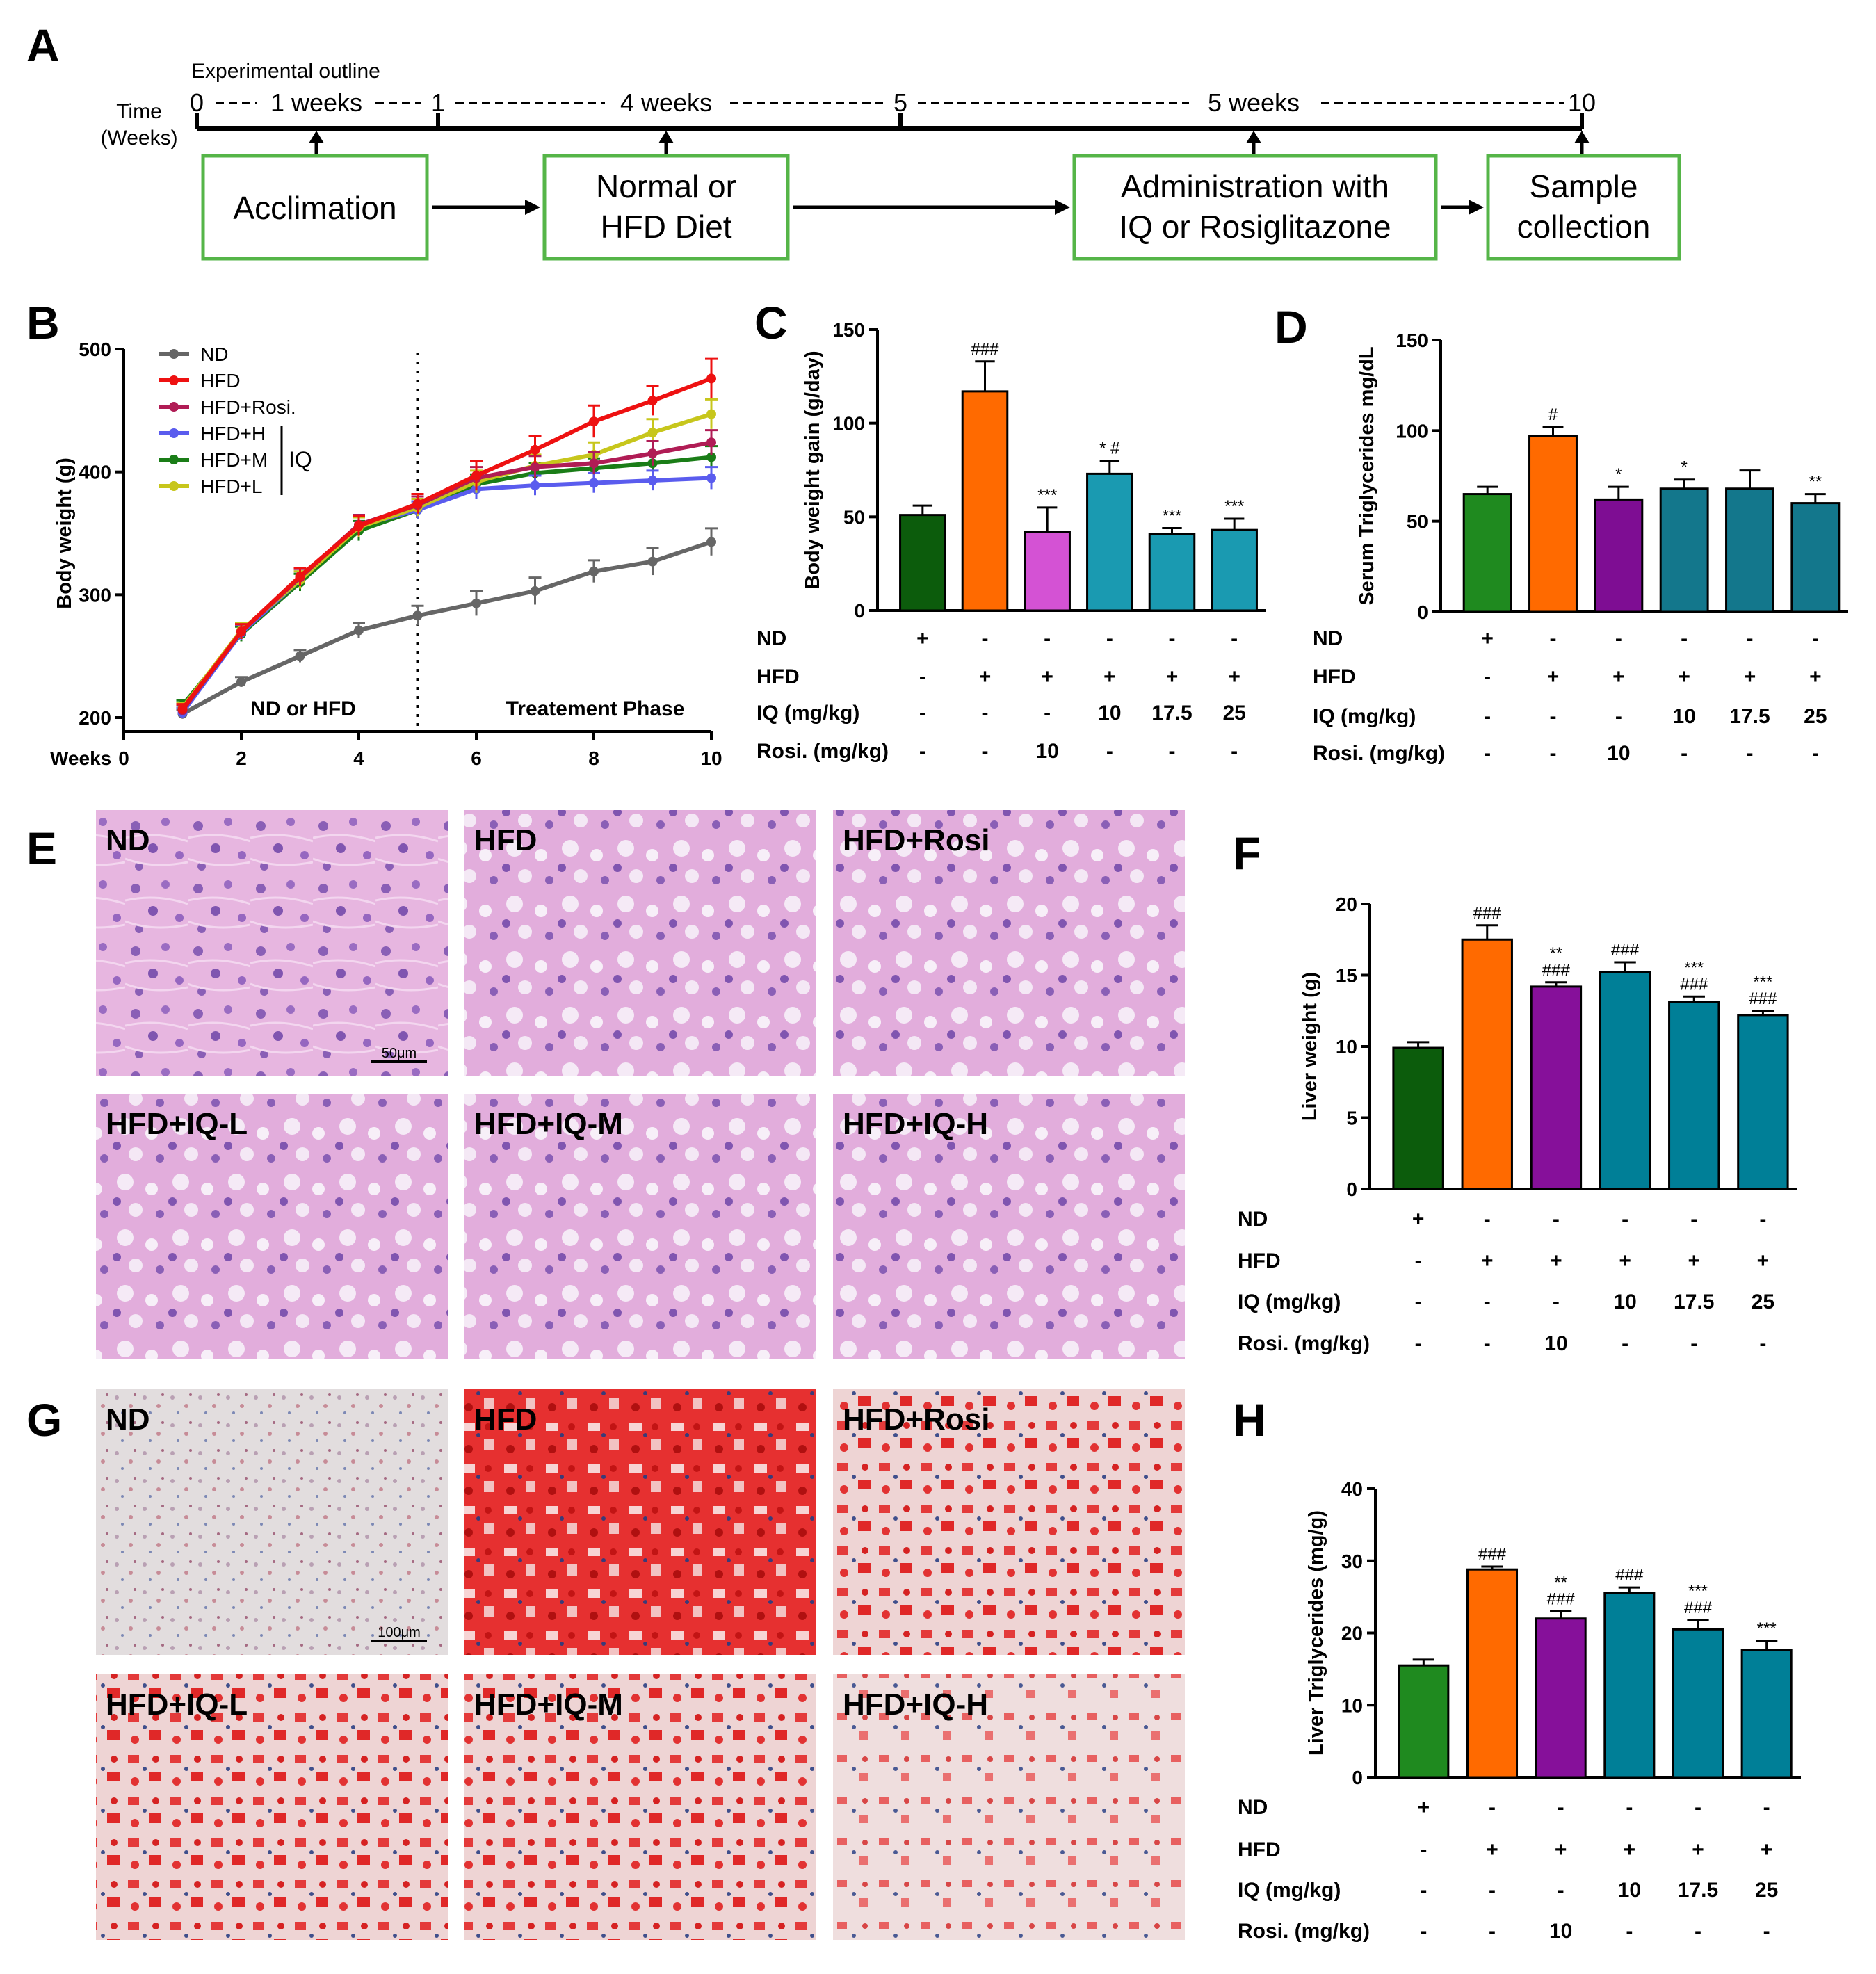  Describe the element at coordinates (446, 595) in the screenshot. I see `series-line` at that location.